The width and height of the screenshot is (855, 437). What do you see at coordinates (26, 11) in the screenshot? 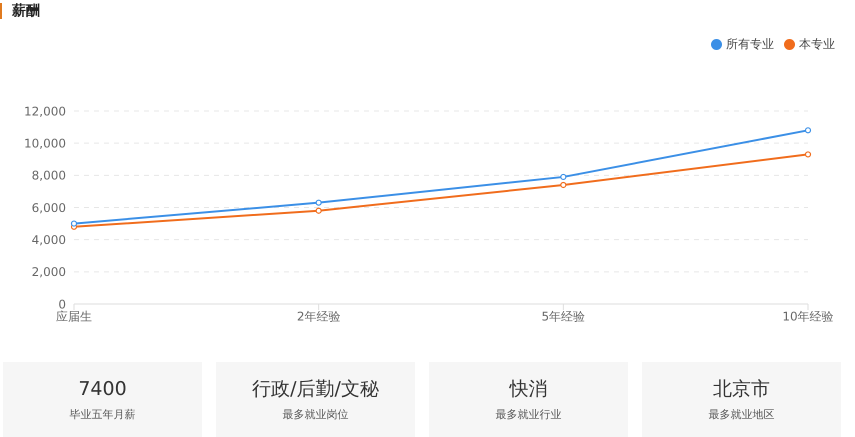
I see `chart-title: 薪酬` at bounding box center [26, 11].